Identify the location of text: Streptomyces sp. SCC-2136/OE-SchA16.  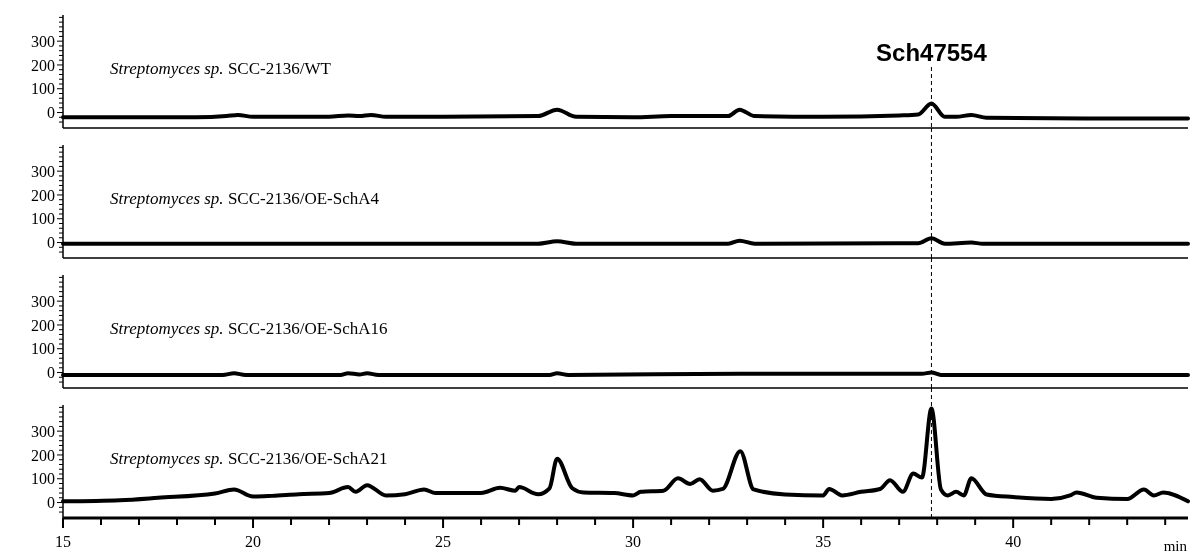
(249, 328).